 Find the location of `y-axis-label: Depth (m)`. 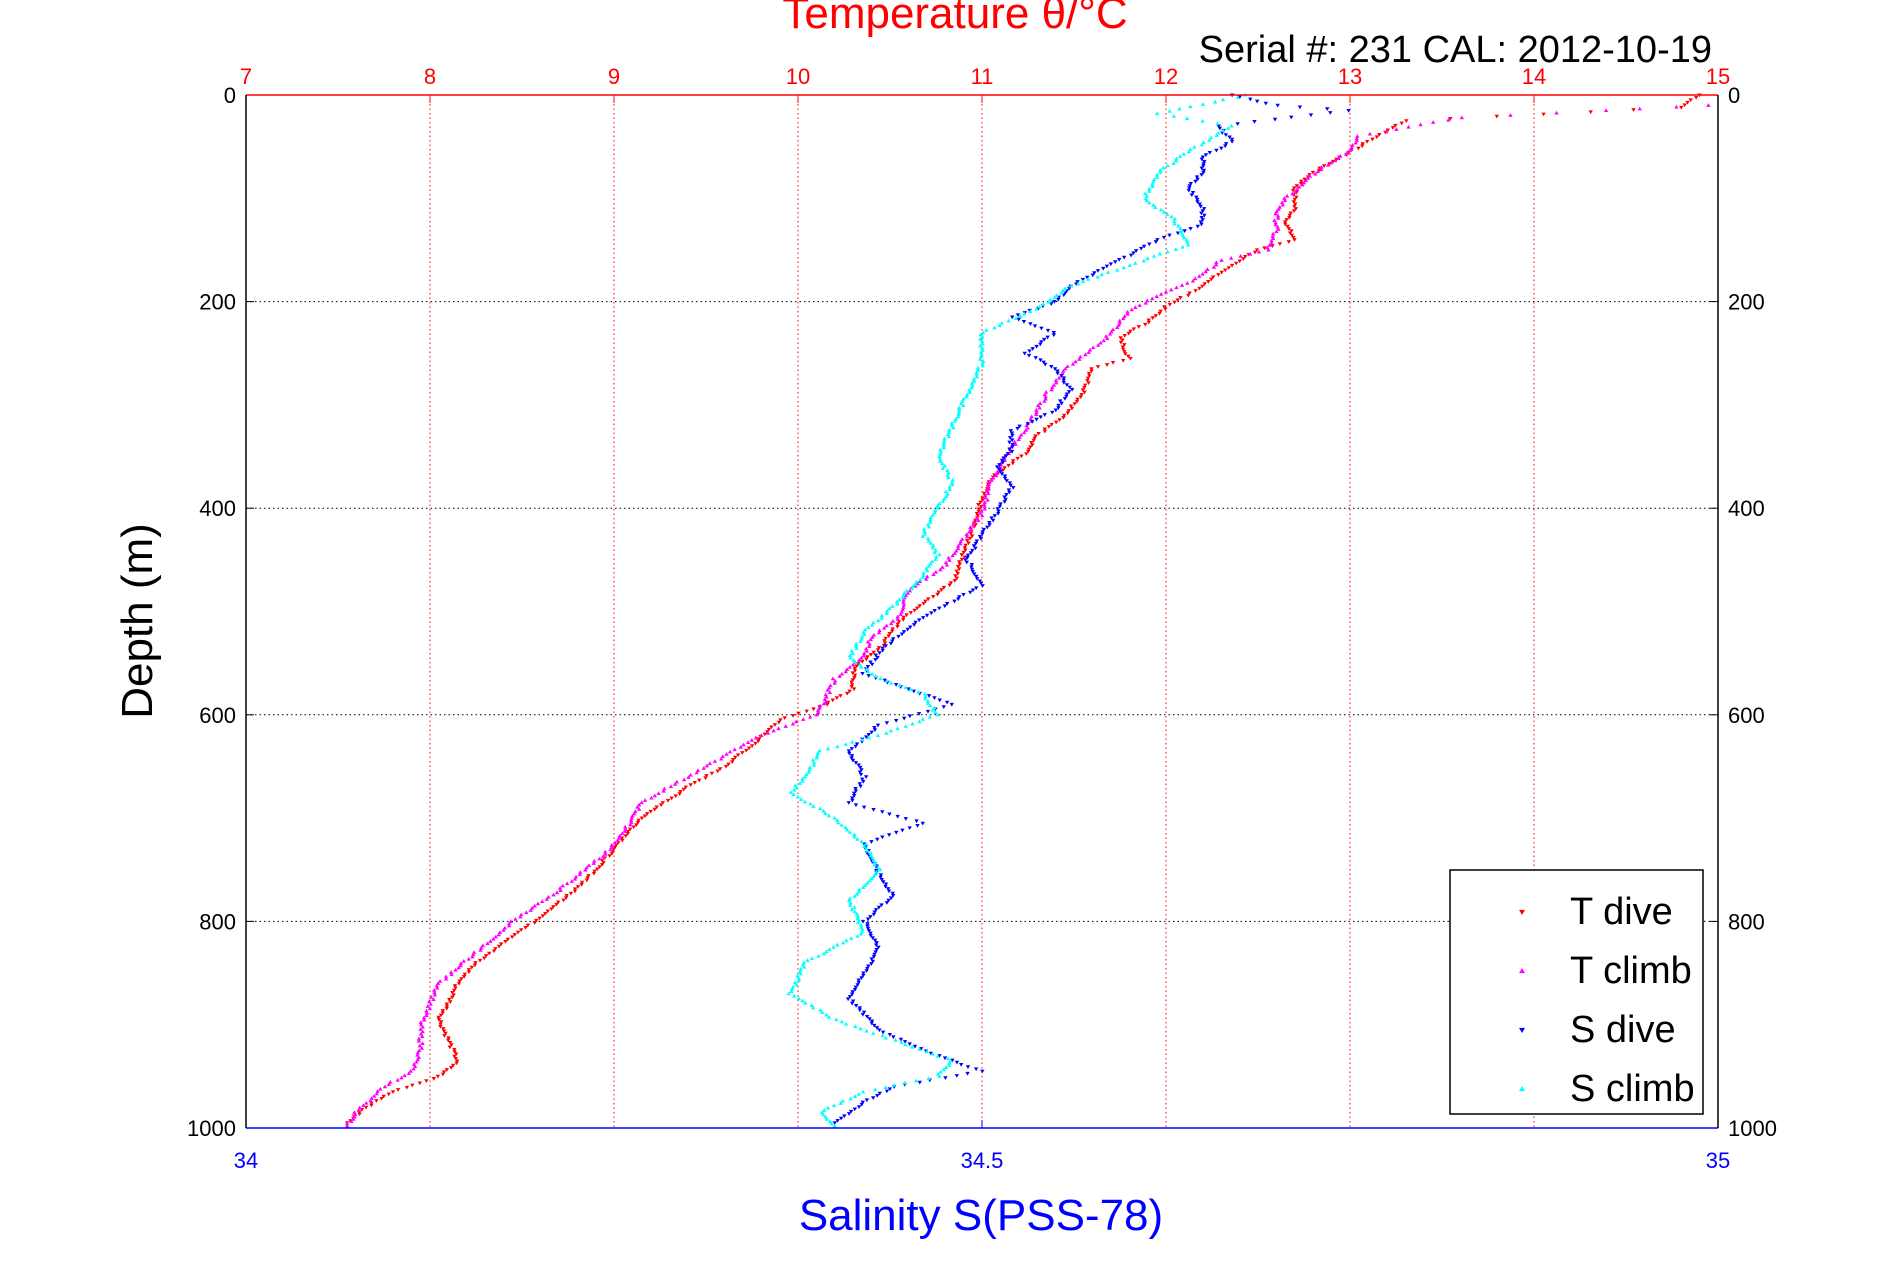

y-axis-label: Depth (m) is located at coordinates (137, 621).